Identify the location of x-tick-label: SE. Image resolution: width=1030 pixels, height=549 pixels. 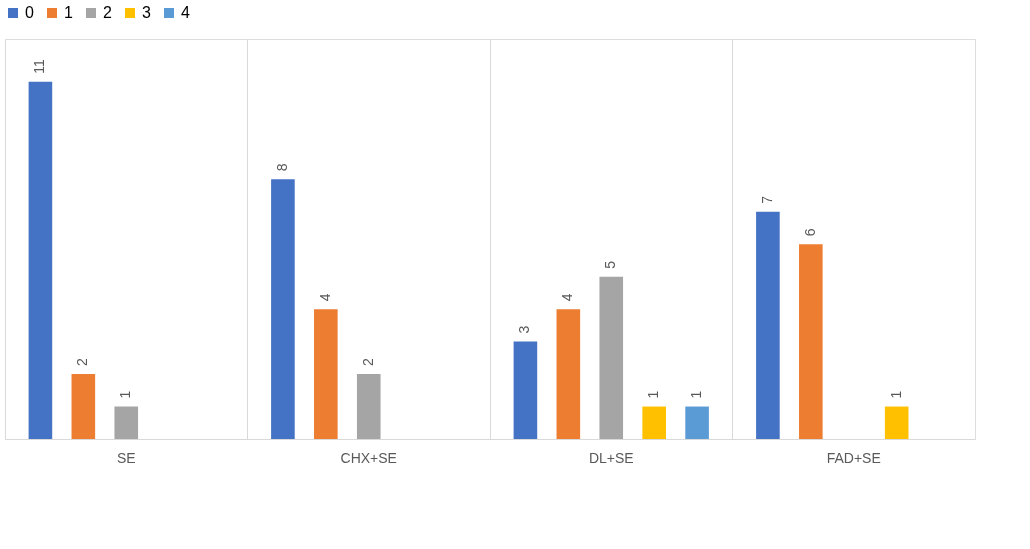
(126, 457).